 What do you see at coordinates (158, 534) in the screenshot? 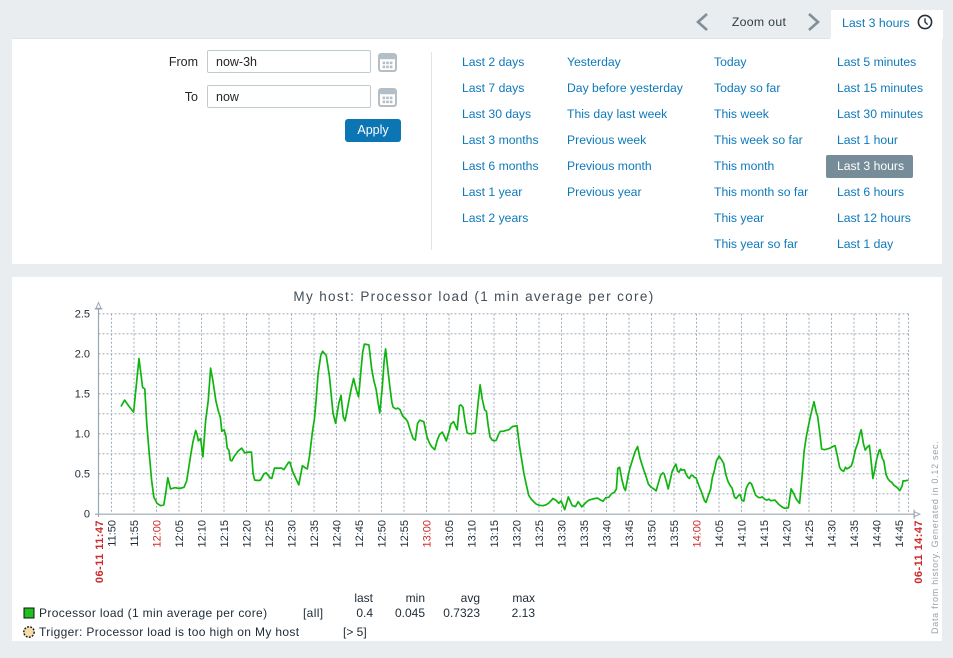
I see `svg-text: 12:00` at bounding box center [158, 534].